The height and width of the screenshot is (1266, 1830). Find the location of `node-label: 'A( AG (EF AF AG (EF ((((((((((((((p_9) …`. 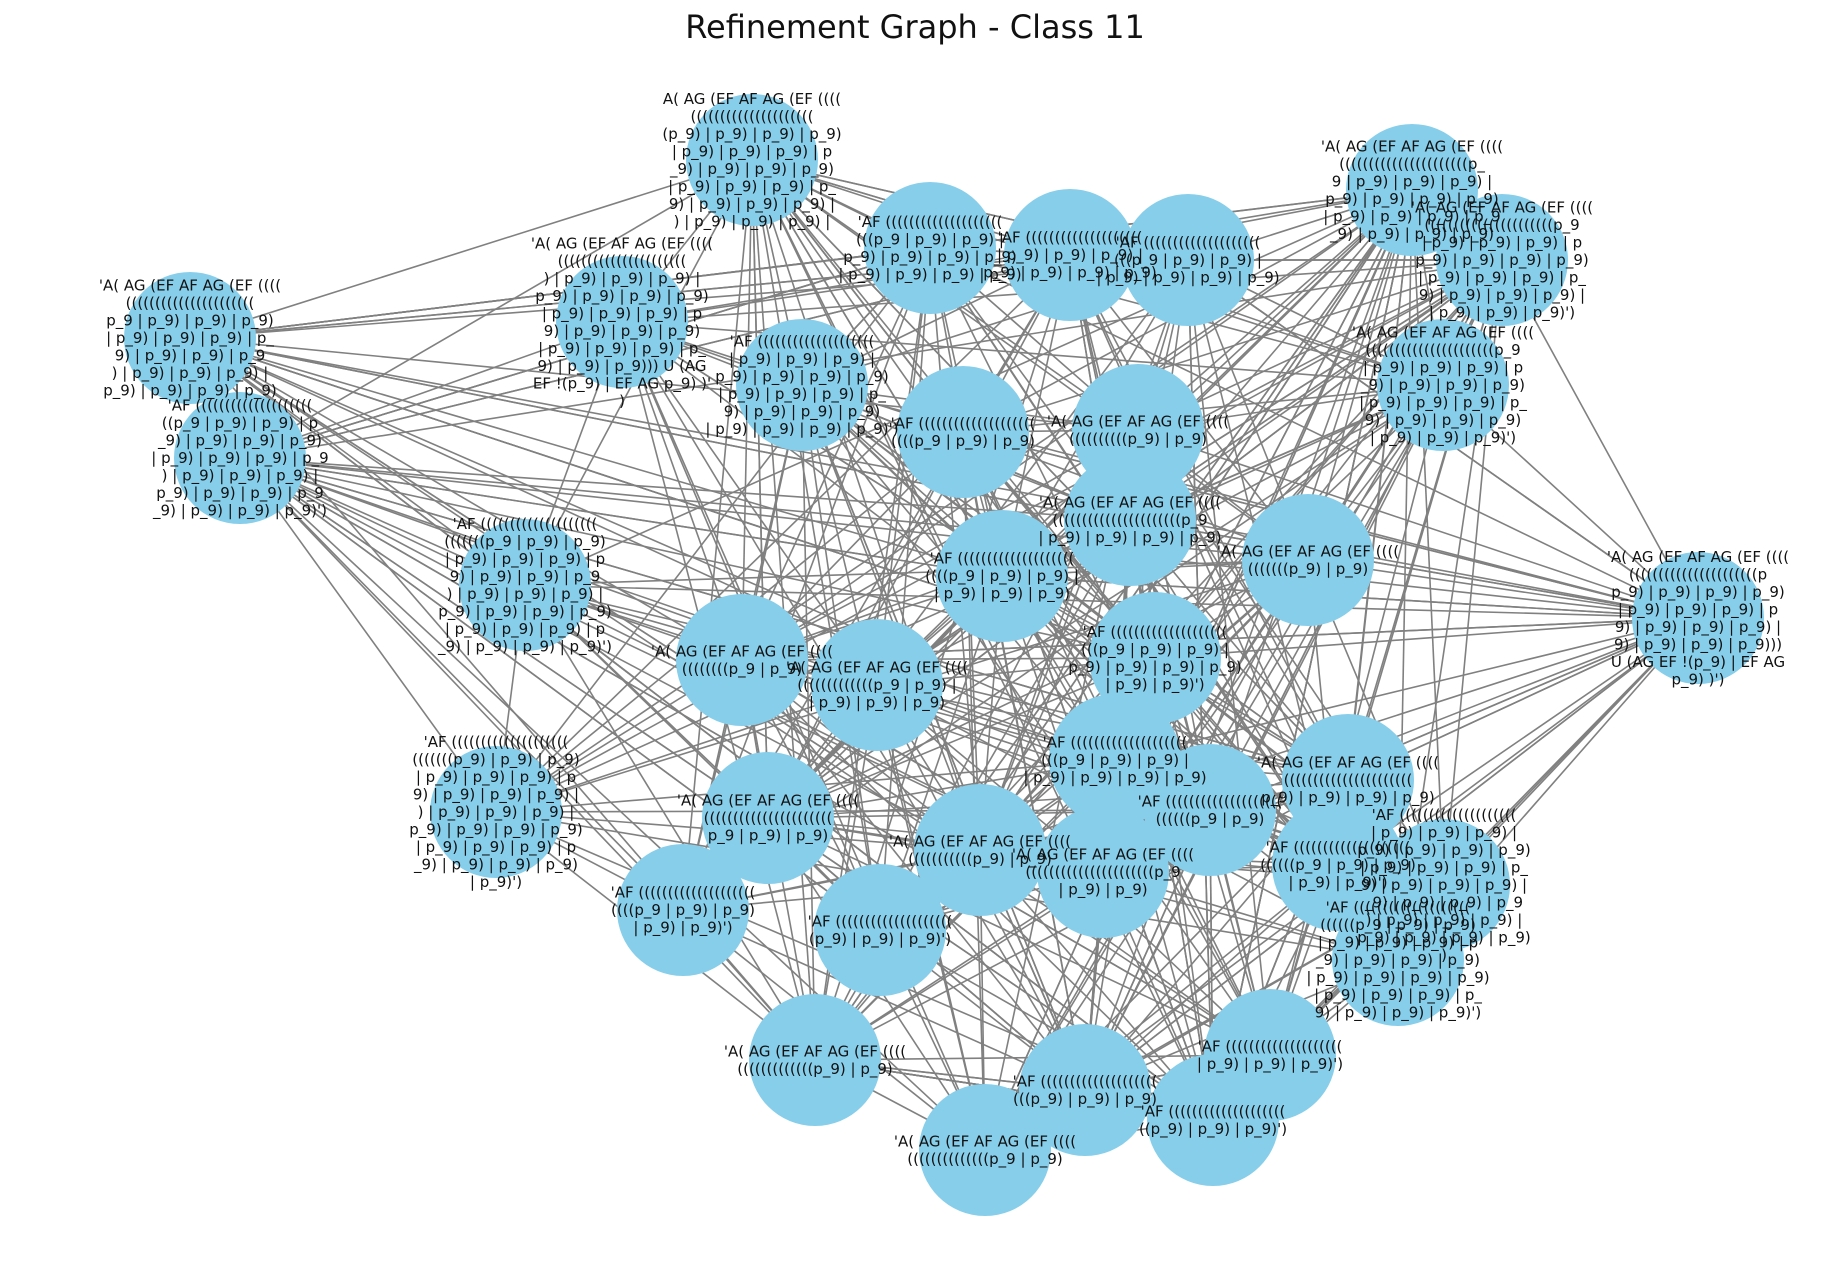

node-label: 'A( AG (EF AF AG (EF ((((((((((((((p_9) … is located at coordinates (1138, 430).